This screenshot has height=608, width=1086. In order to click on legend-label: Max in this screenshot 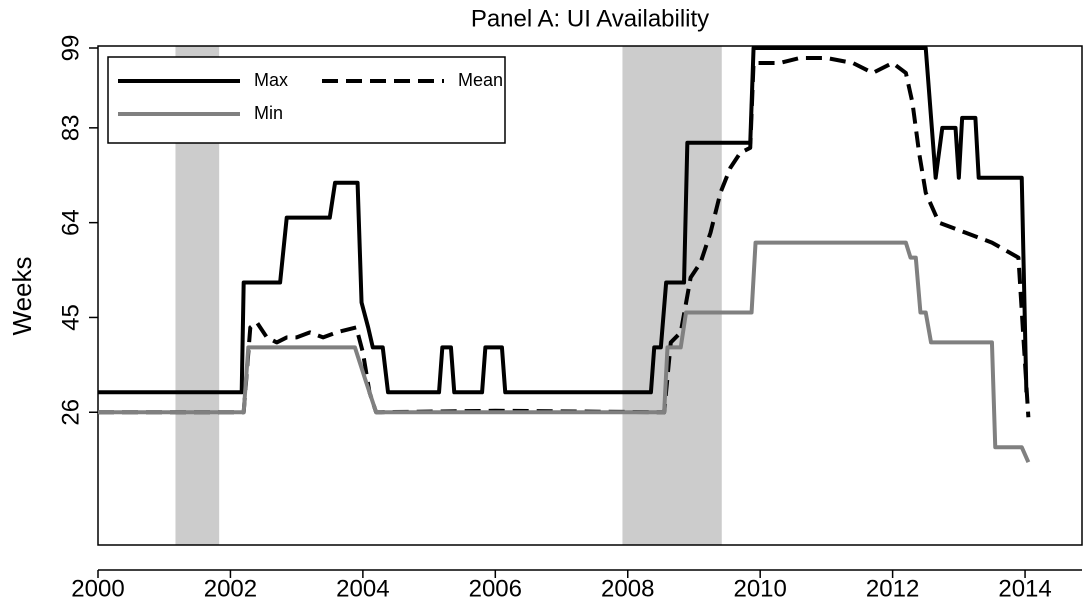, I will do `click(271, 80)`.